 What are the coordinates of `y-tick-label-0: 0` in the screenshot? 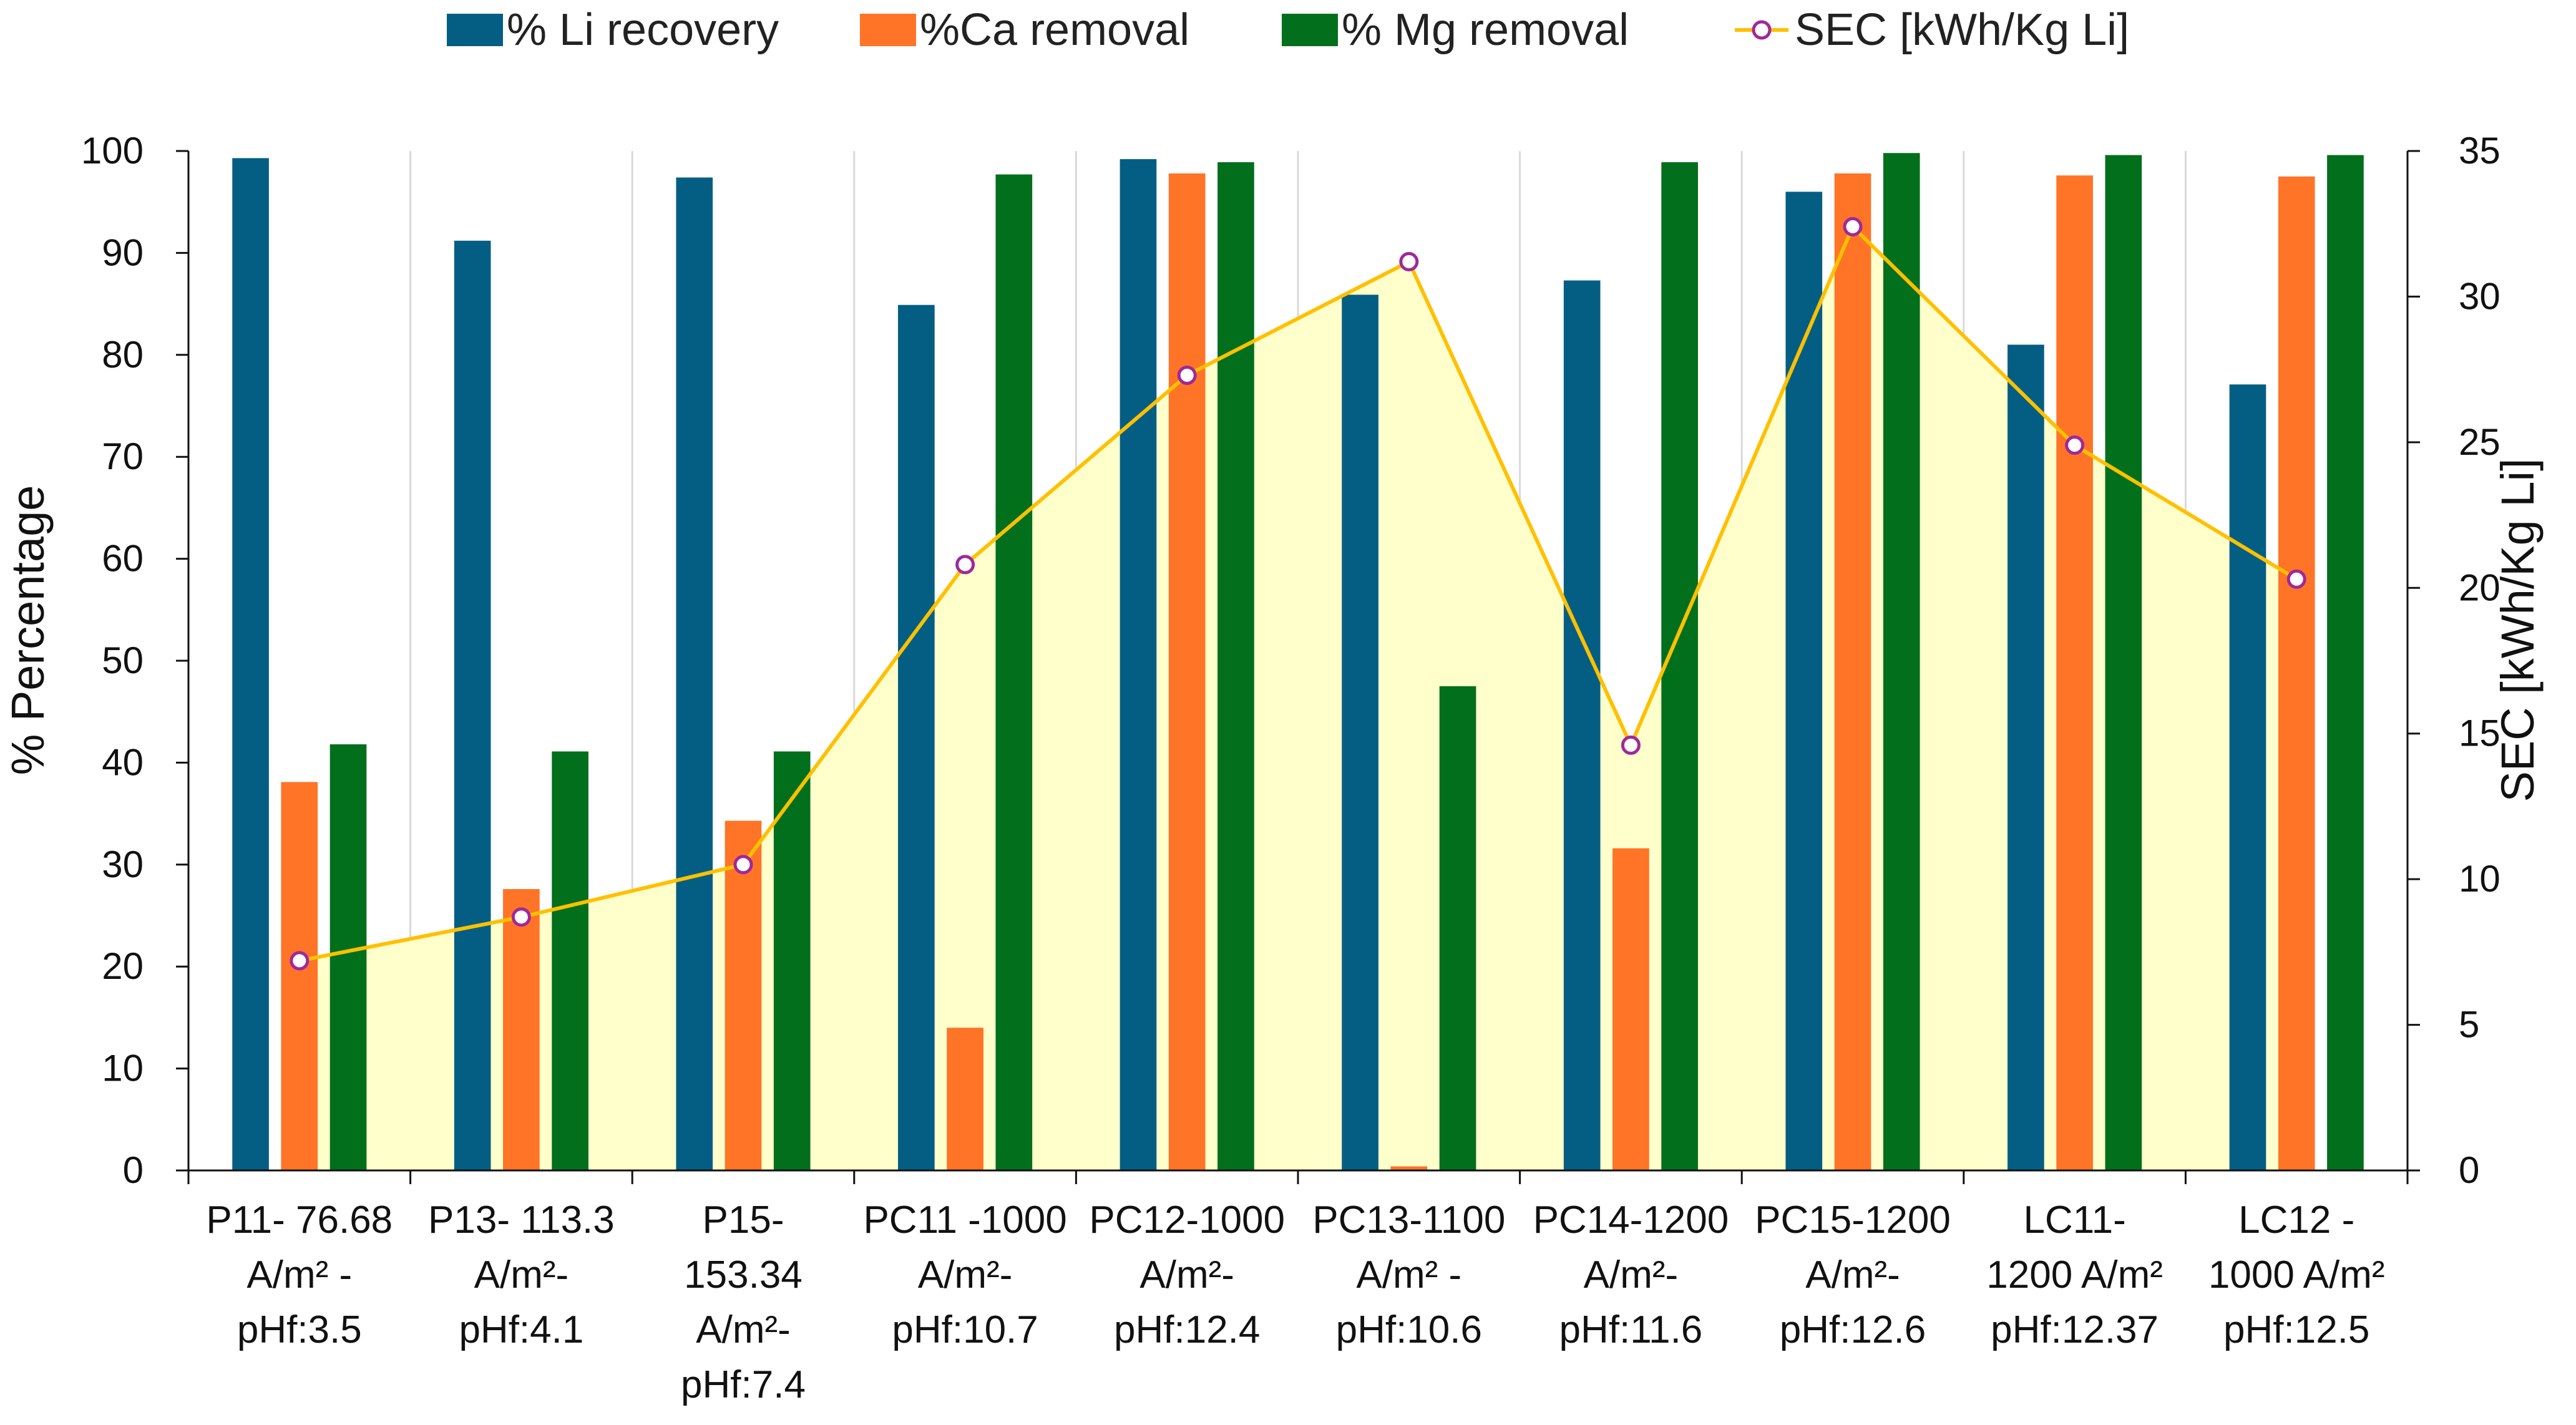 It's located at (133, 1170).